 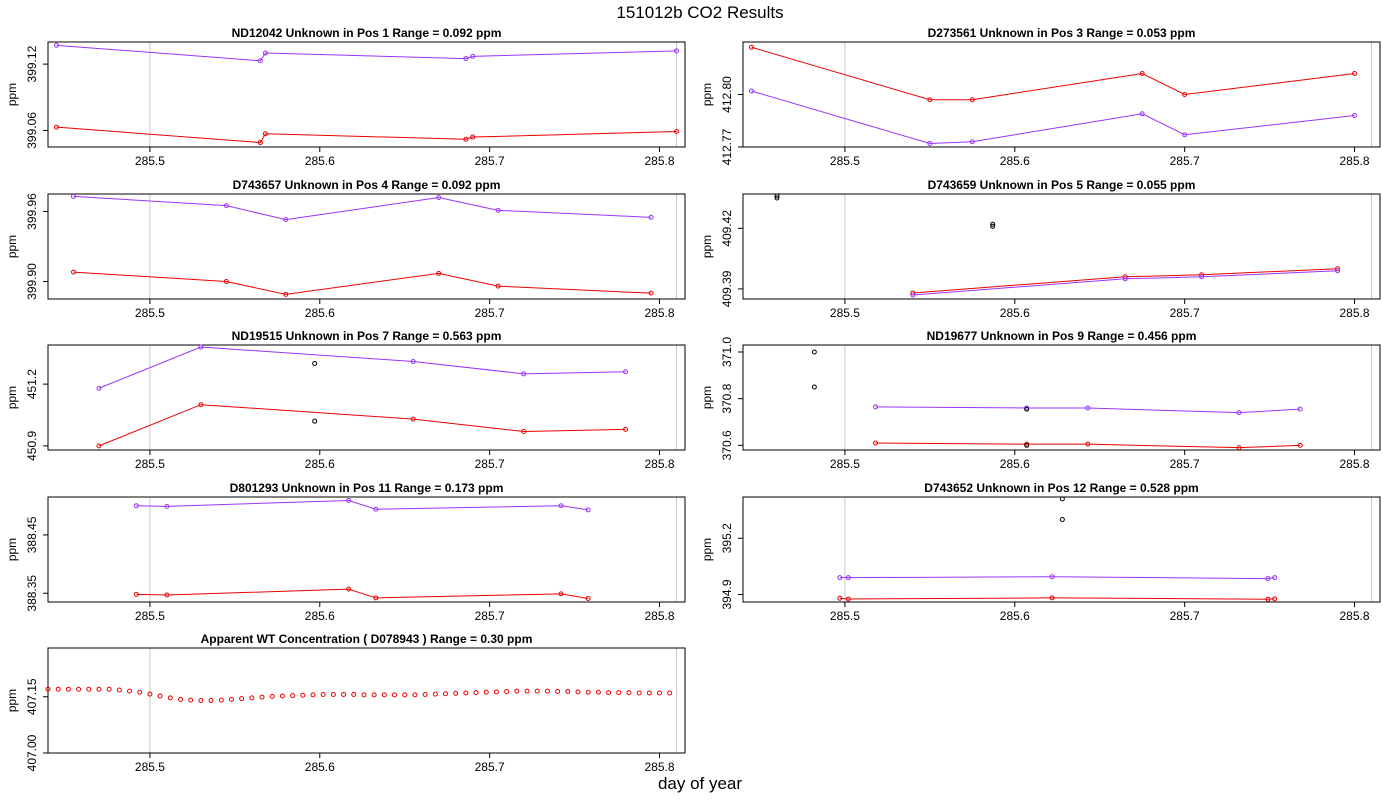 I want to click on y-tick-label: 412.77, so click(x=727, y=146).